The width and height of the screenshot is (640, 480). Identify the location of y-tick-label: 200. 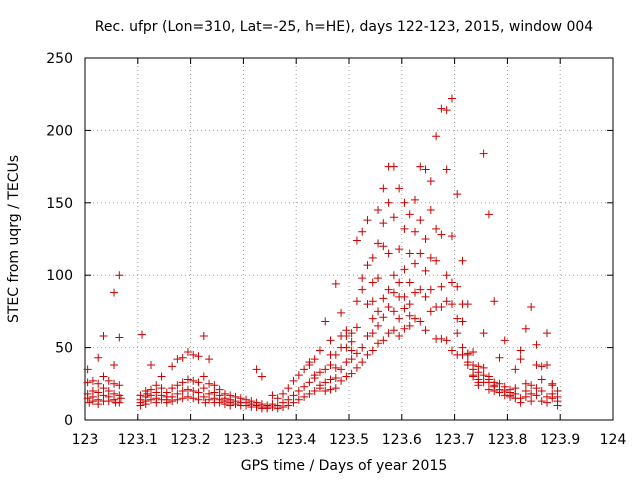
(59, 131).